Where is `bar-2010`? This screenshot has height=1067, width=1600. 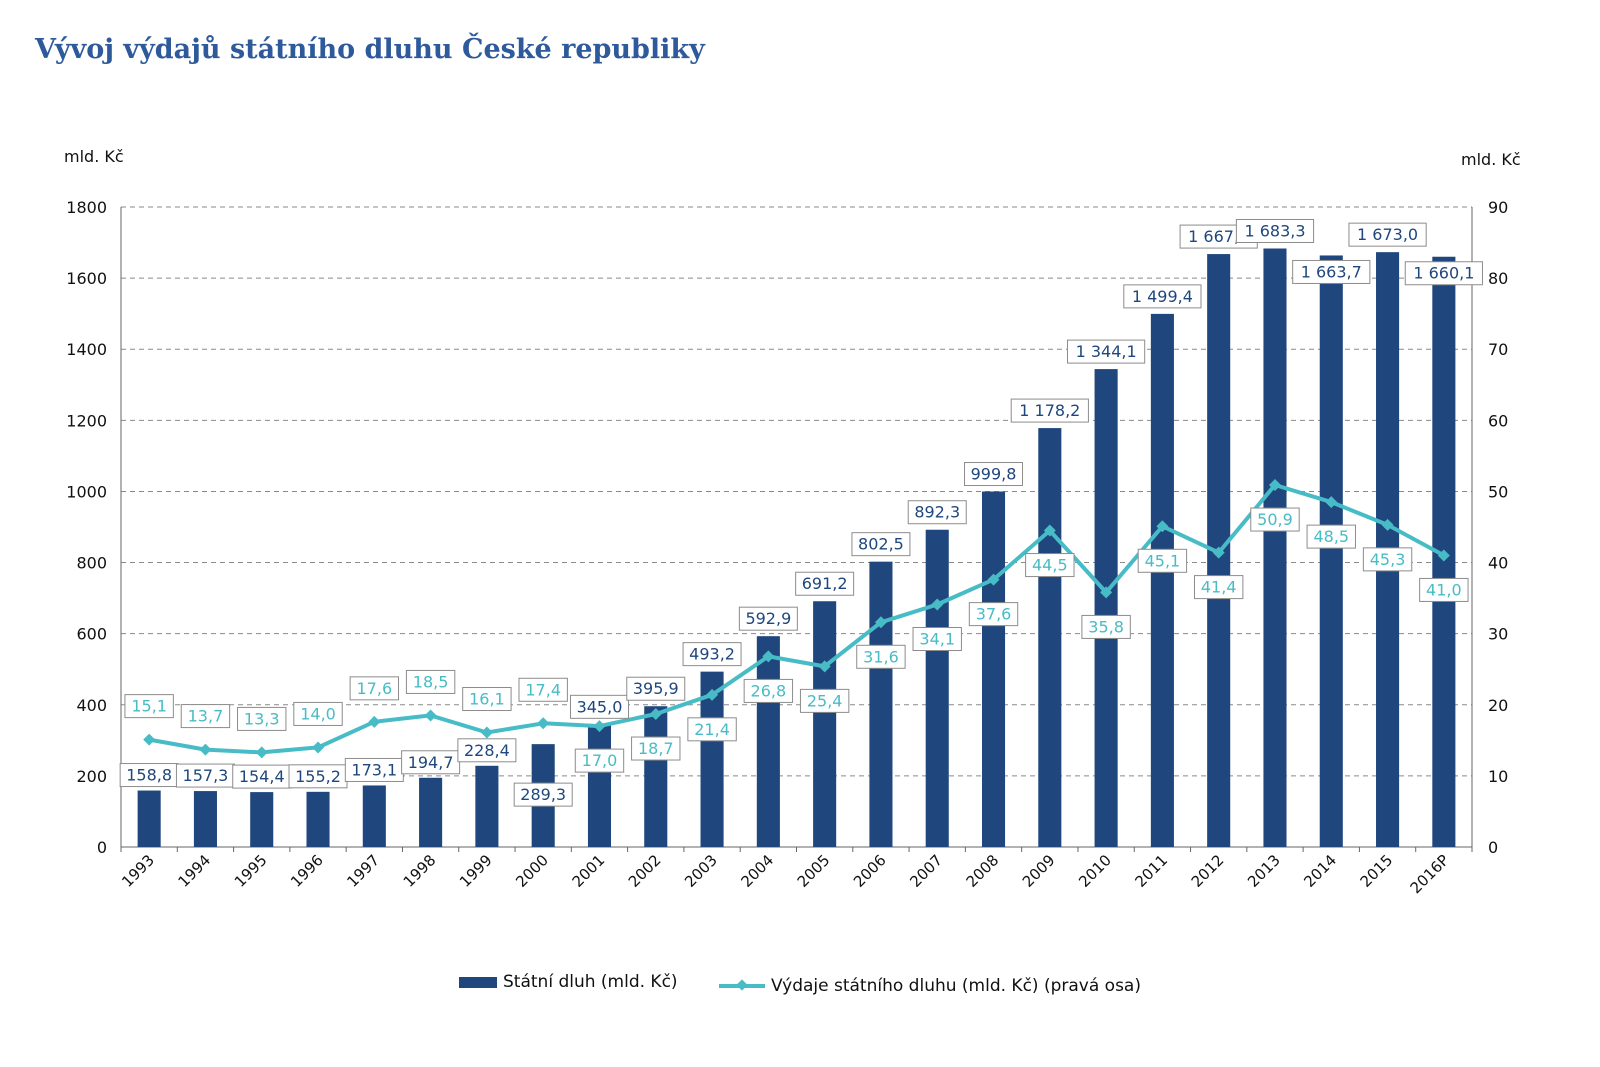
bar-2010 is located at coordinates (1106, 608).